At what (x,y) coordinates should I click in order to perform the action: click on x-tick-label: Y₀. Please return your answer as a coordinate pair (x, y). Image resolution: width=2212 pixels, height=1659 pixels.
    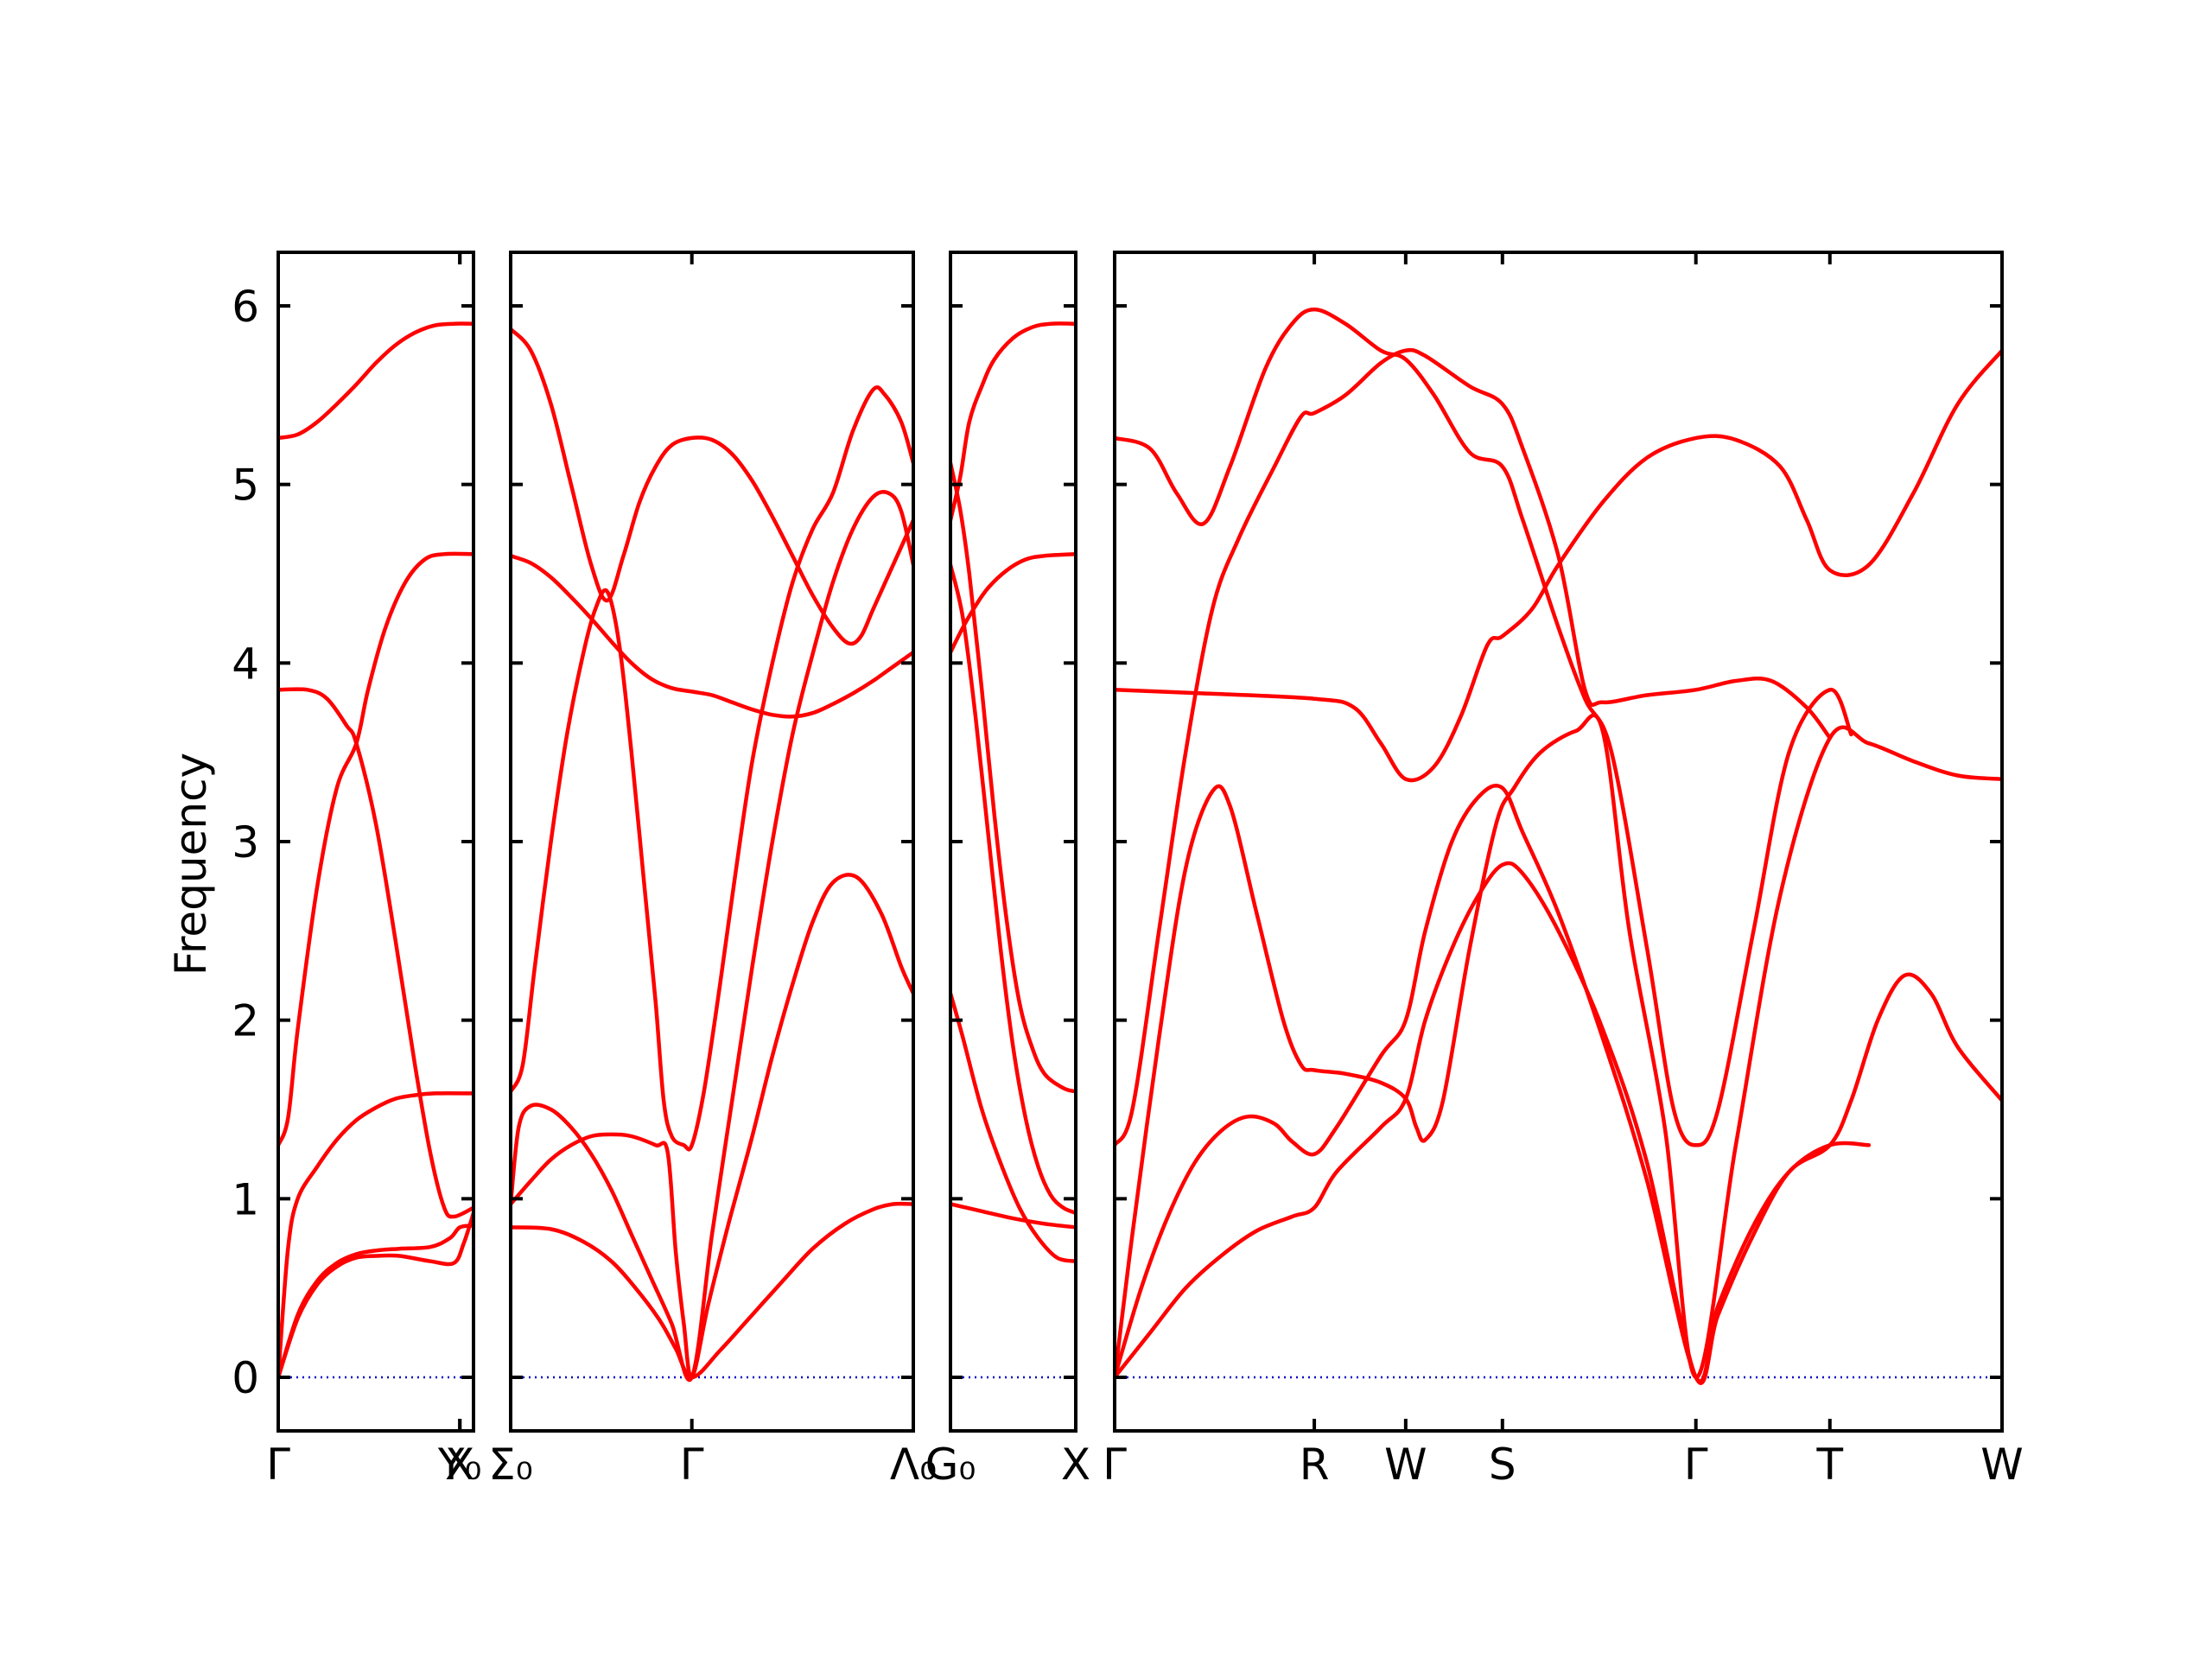
    Looking at the image, I should click on (459, 1465).